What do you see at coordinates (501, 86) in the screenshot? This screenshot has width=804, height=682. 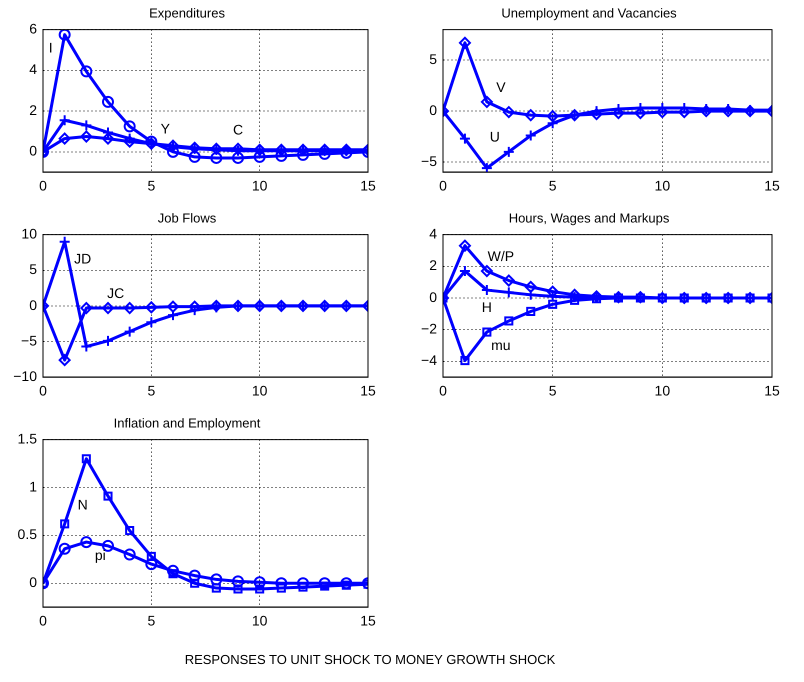 I see `series-label: V` at bounding box center [501, 86].